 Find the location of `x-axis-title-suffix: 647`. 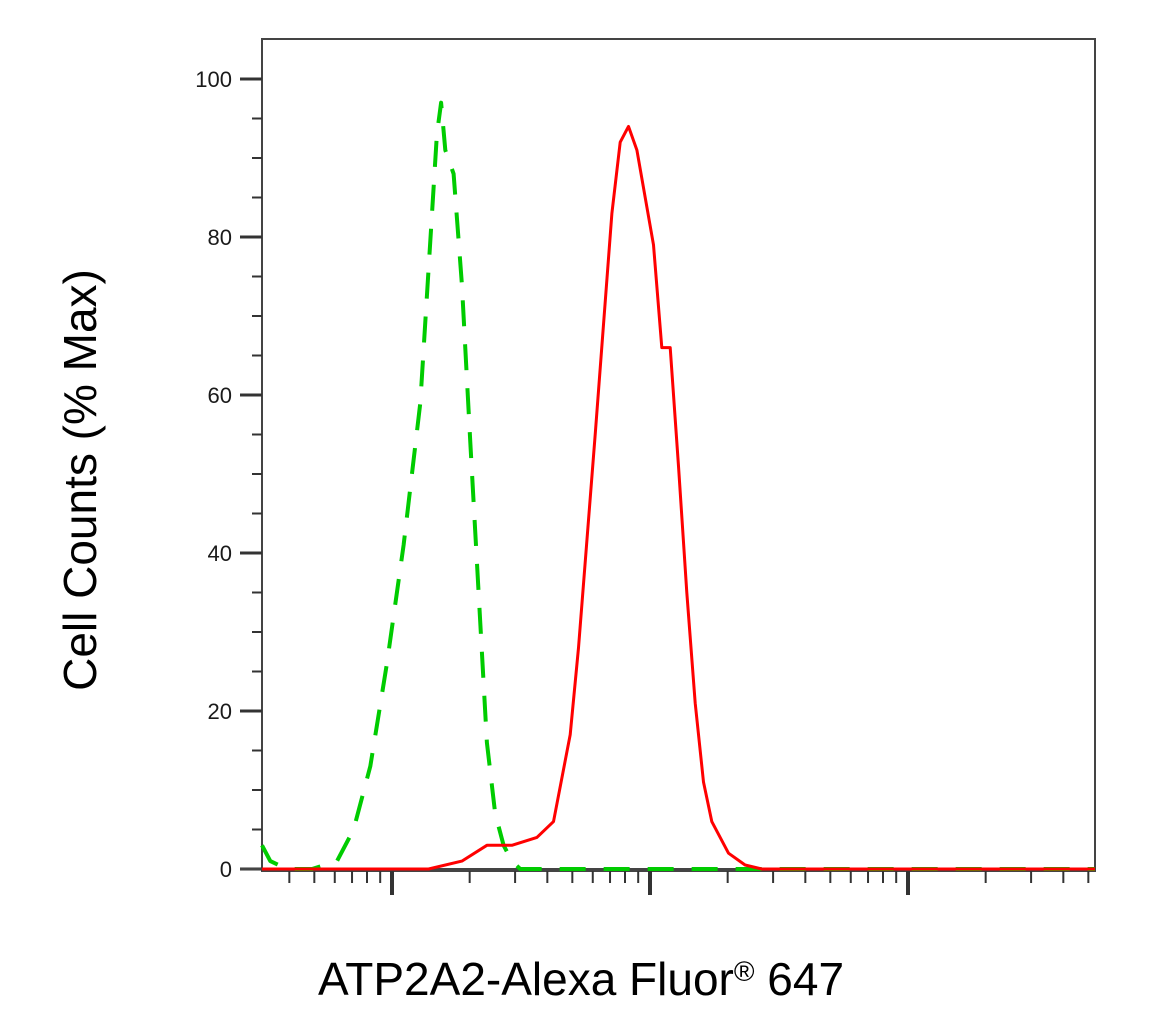

x-axis-title-suffix: 647 is located at coordinates (800, 979).